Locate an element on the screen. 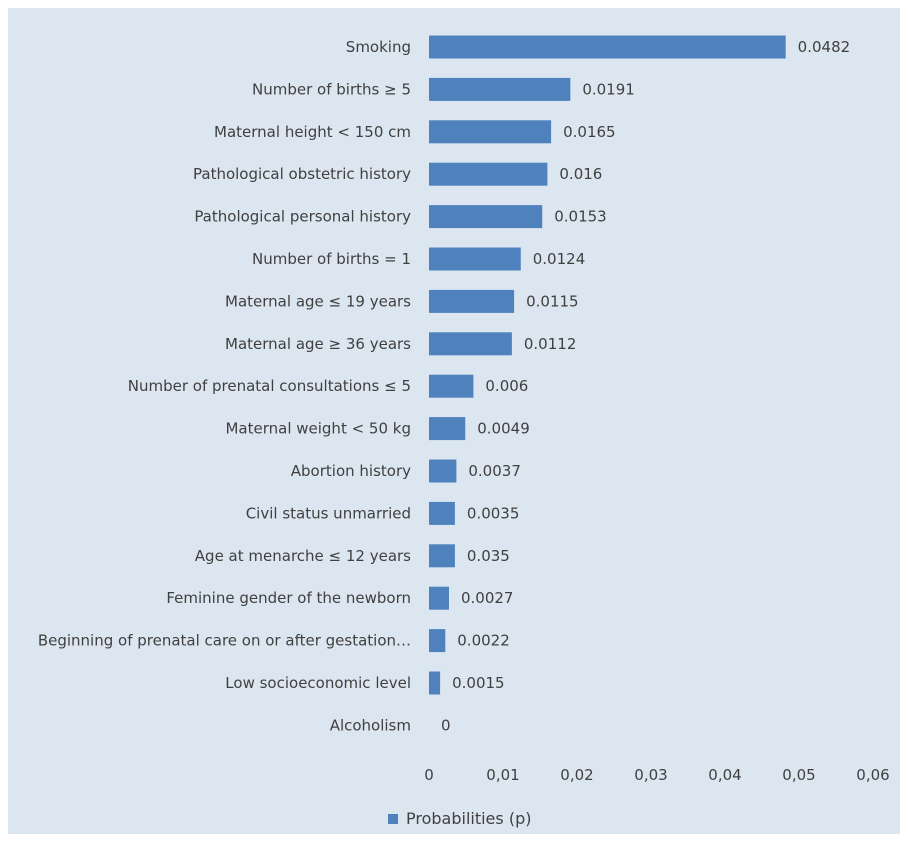 This screenshot has height=842, width=908. data-label: 0.0115 is located at coordinates (552, 301).